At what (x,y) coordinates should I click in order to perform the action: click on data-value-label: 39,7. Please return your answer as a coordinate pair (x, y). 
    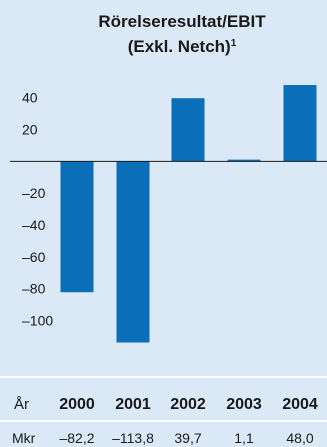
    Looking at the image, I should click on (187, 438).